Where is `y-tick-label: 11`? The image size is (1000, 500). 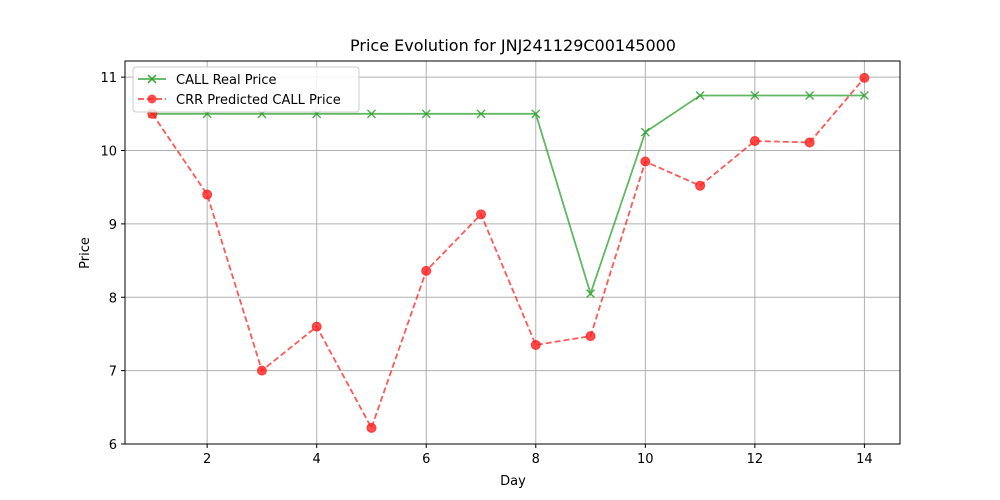 y-tick-label: 11 is located at coordinates (108, 78).